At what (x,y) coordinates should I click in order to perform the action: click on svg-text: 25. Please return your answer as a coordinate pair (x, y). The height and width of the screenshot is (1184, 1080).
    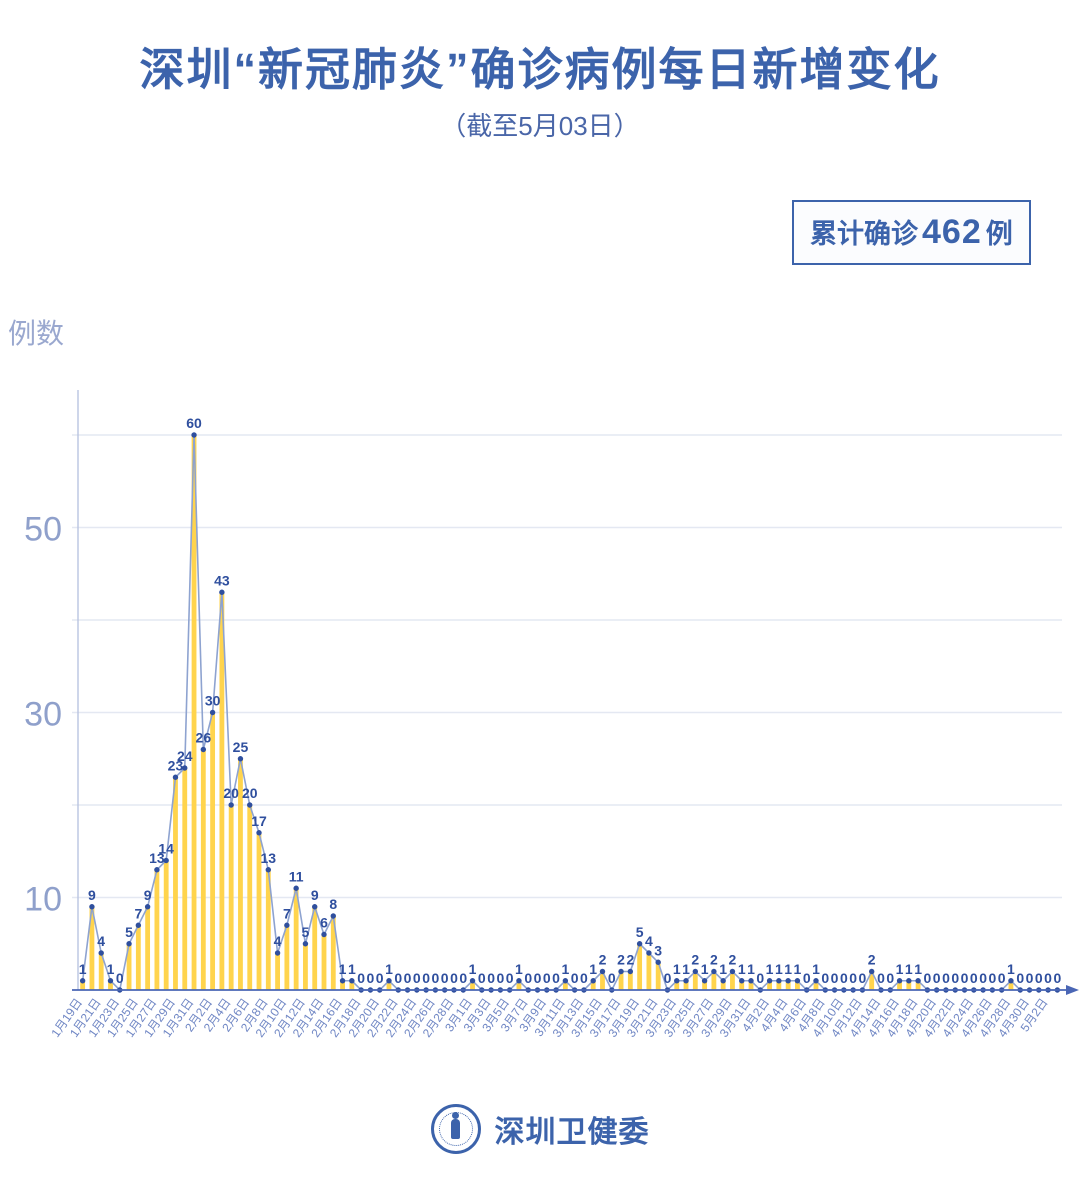
    Looking at the image, I should click on (241, 747).